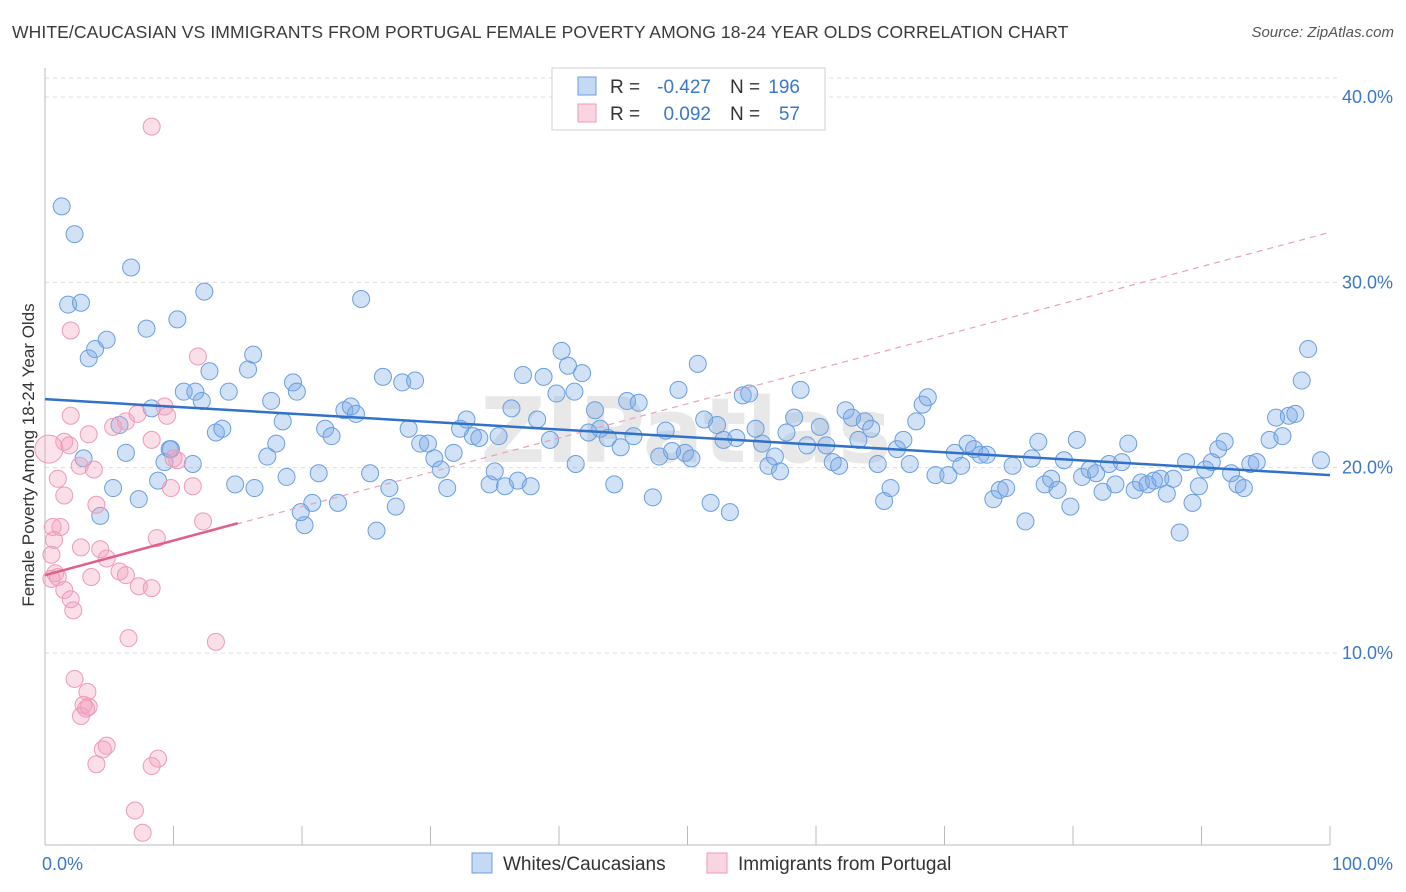 This screenshot has width=1406, height=892. What do you see at coordinates (1367, 468) in the screenshot?
I see `y-tick-label: 20.0%` at bounding box center [1367, 468].